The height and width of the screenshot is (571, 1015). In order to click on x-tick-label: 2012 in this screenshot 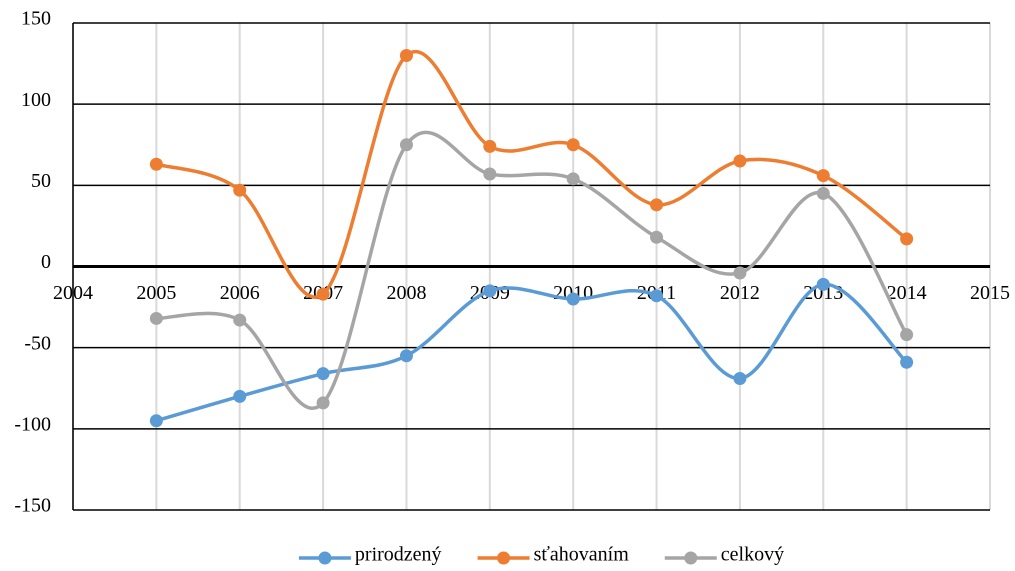, I will do `click(740, 293)`.